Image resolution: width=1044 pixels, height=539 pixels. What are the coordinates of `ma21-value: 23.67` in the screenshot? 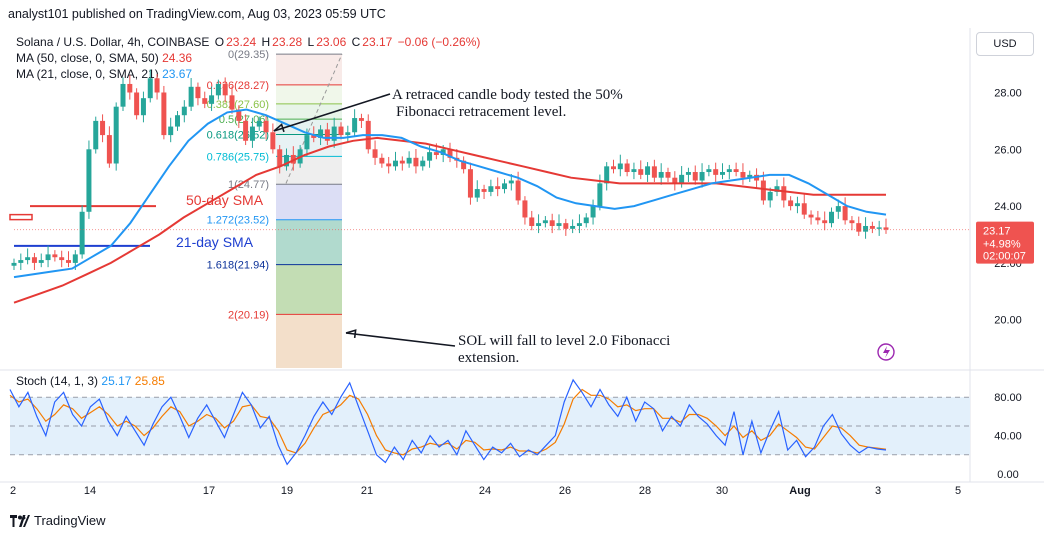 It's located at (177, 74).